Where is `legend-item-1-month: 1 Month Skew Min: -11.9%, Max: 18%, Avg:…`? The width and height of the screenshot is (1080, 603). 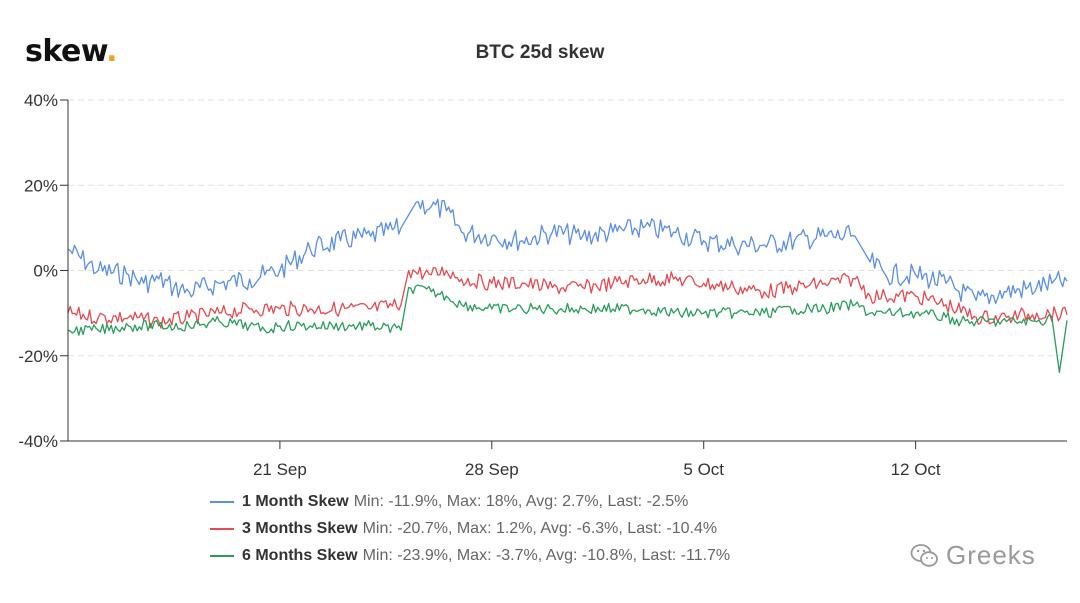 legend-item-1-month: 1 Month Skew Min: -11.9%, Max: 18%, Avg:… is located at coordinates (470, 501).